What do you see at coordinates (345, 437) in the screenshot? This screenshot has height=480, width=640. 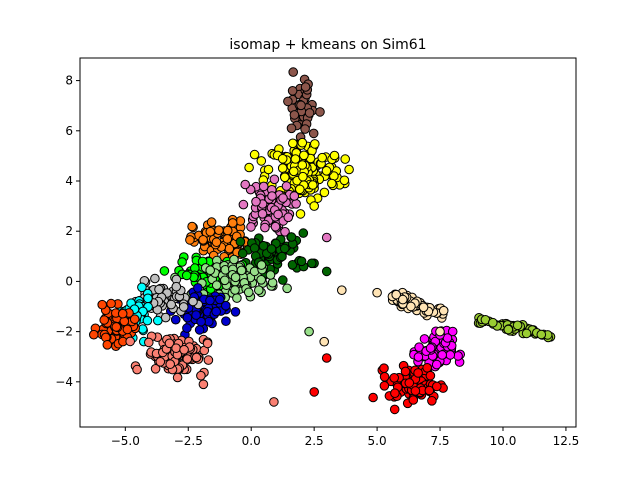 I see `x-axis-ticks: −5.0 −2.5 0.0 2.5 5.0 7.5 10.0 12.5` at bounding box center [345, 437].